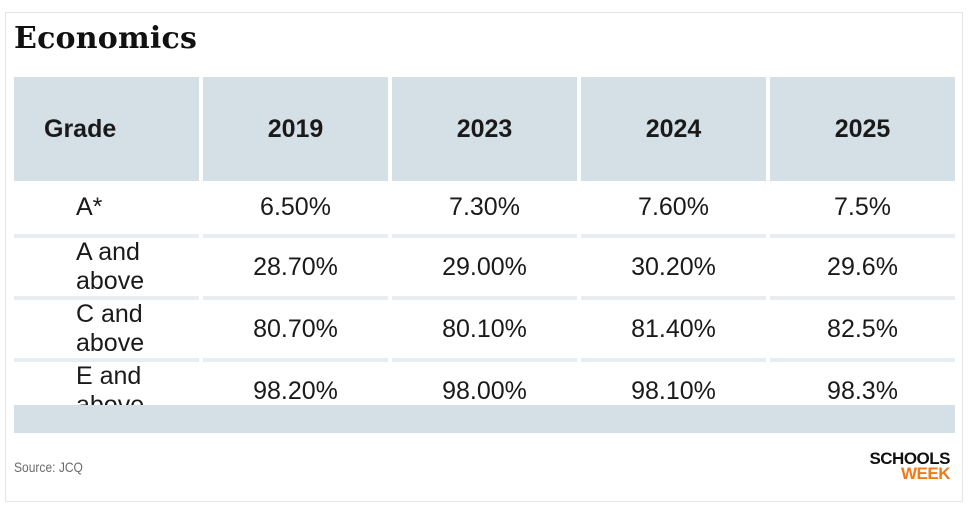 This screenshot has width=970, height=515. I want to click on value-cell: 80.10%, so click(484, 327).